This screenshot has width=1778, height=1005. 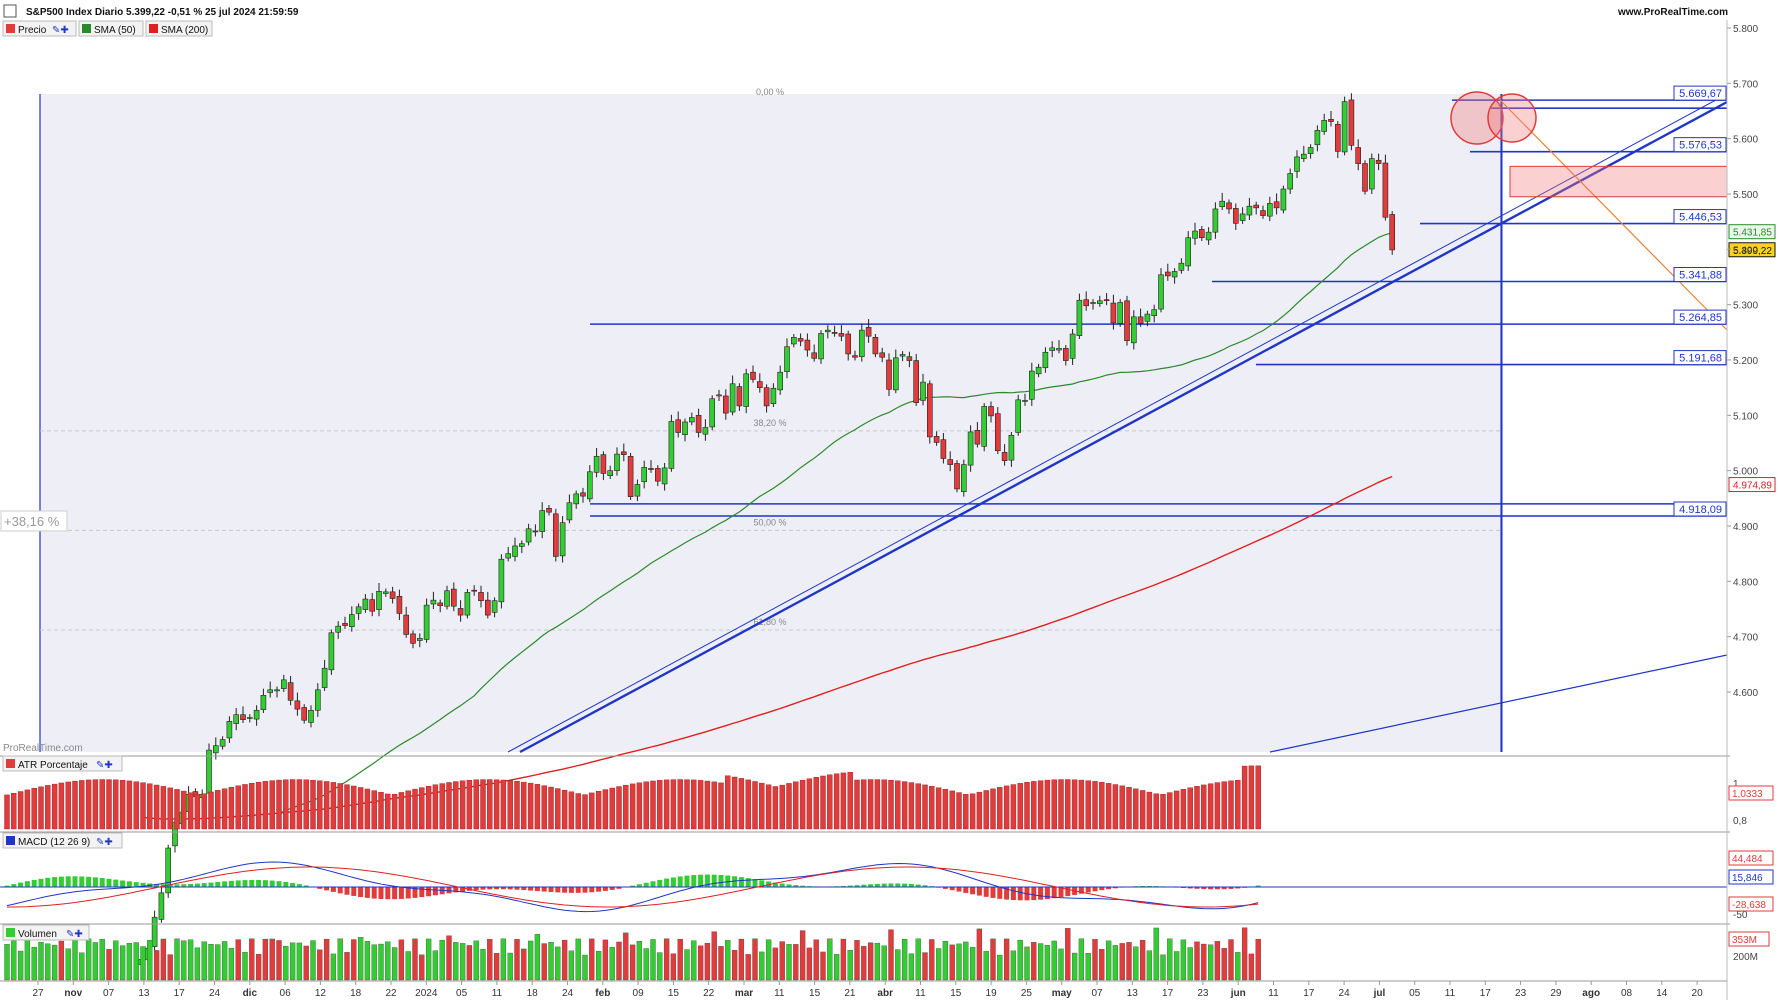 I want to click on x-tick-label: mar, so click(x=744, y=993).